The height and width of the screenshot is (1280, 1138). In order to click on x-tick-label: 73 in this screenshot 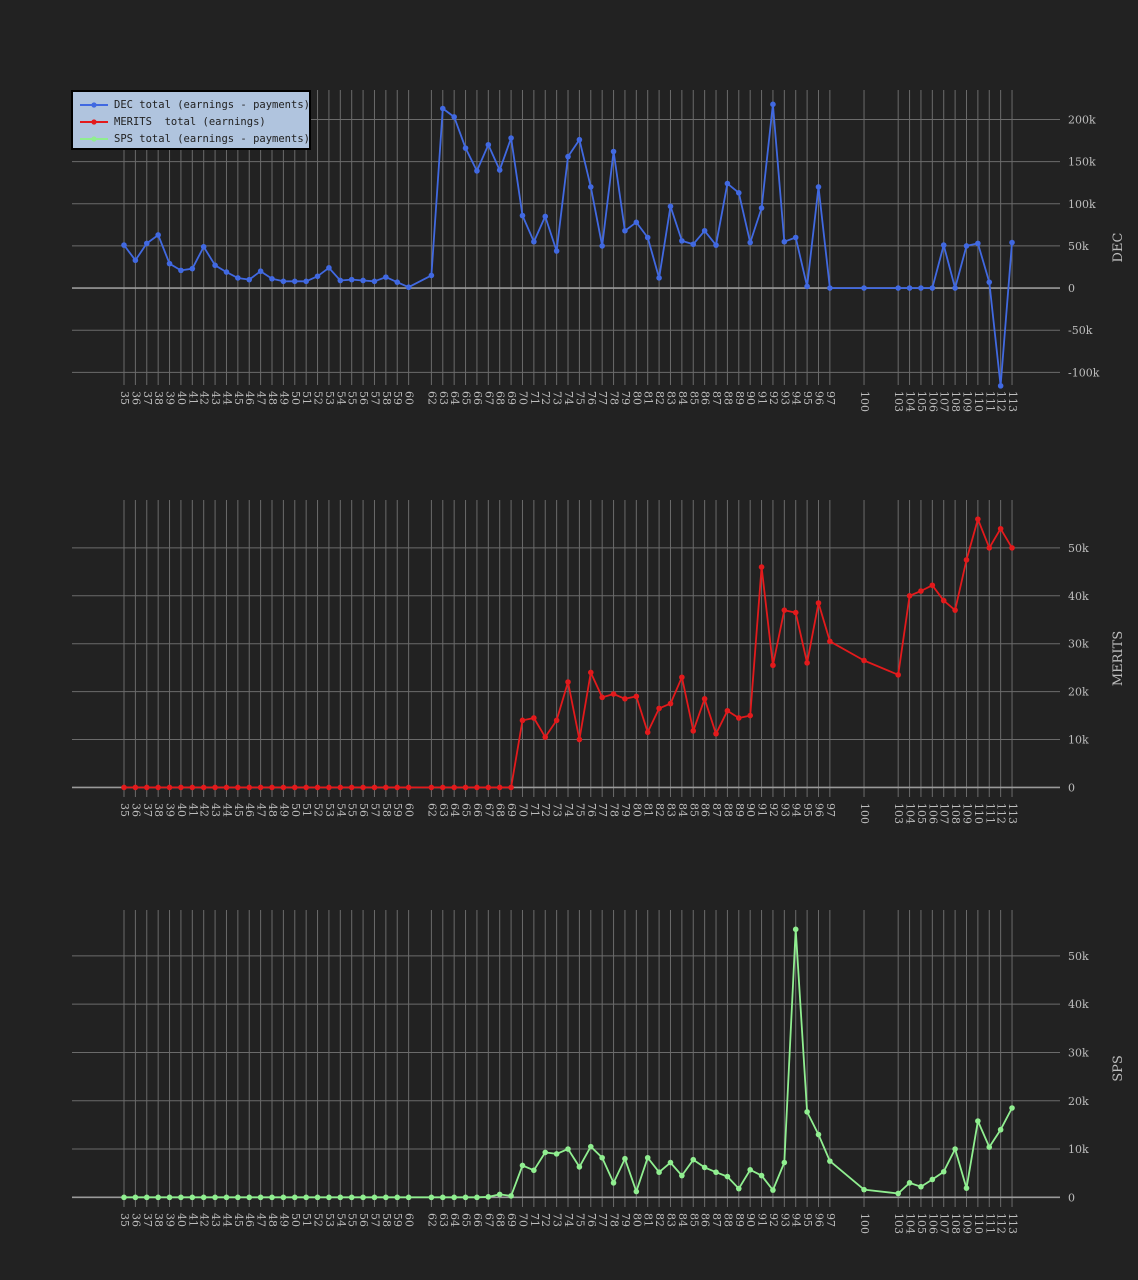, I will do `click(557, 398)`.